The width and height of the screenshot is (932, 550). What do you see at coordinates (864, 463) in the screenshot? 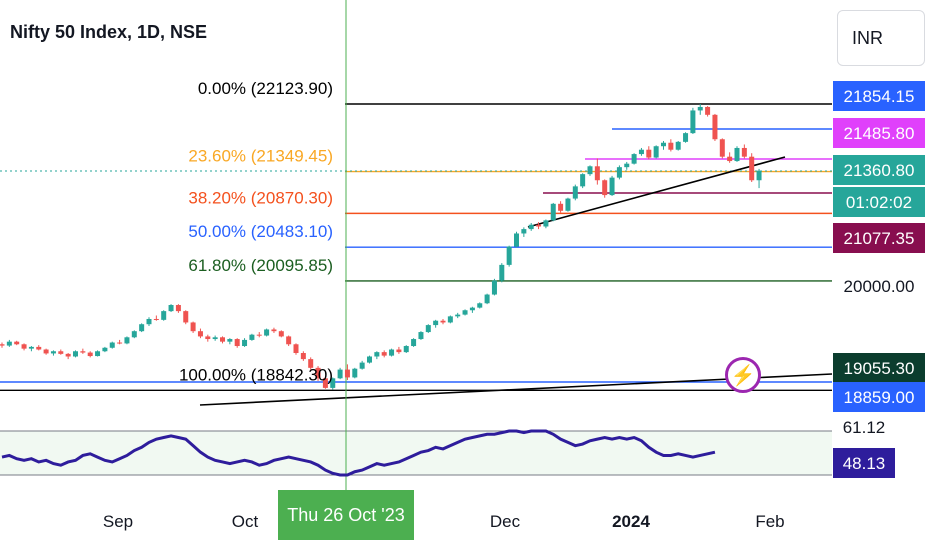
I see `rsi-label: 48.13` at bounding box center [864, 463].